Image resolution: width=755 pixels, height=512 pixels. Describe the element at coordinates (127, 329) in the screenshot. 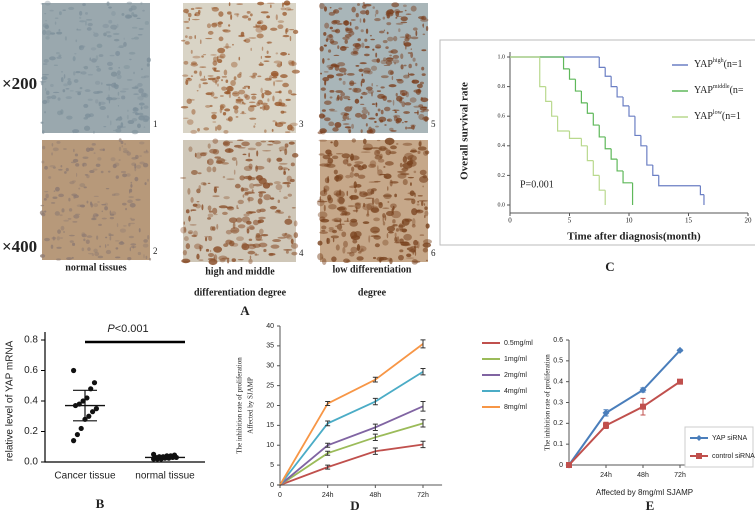

I see `annotation: P<0.001` at that location.